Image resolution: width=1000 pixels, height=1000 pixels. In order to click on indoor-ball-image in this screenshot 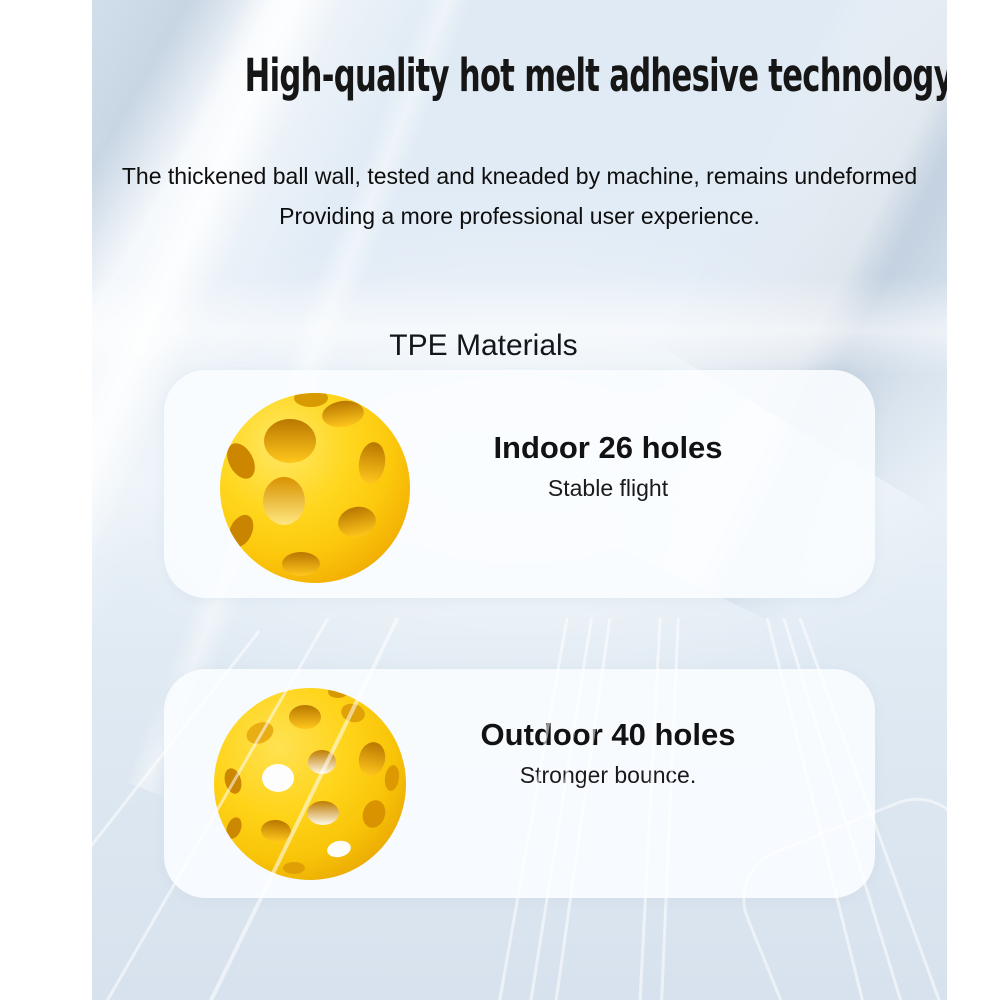, I will do `click(315, 488)`.